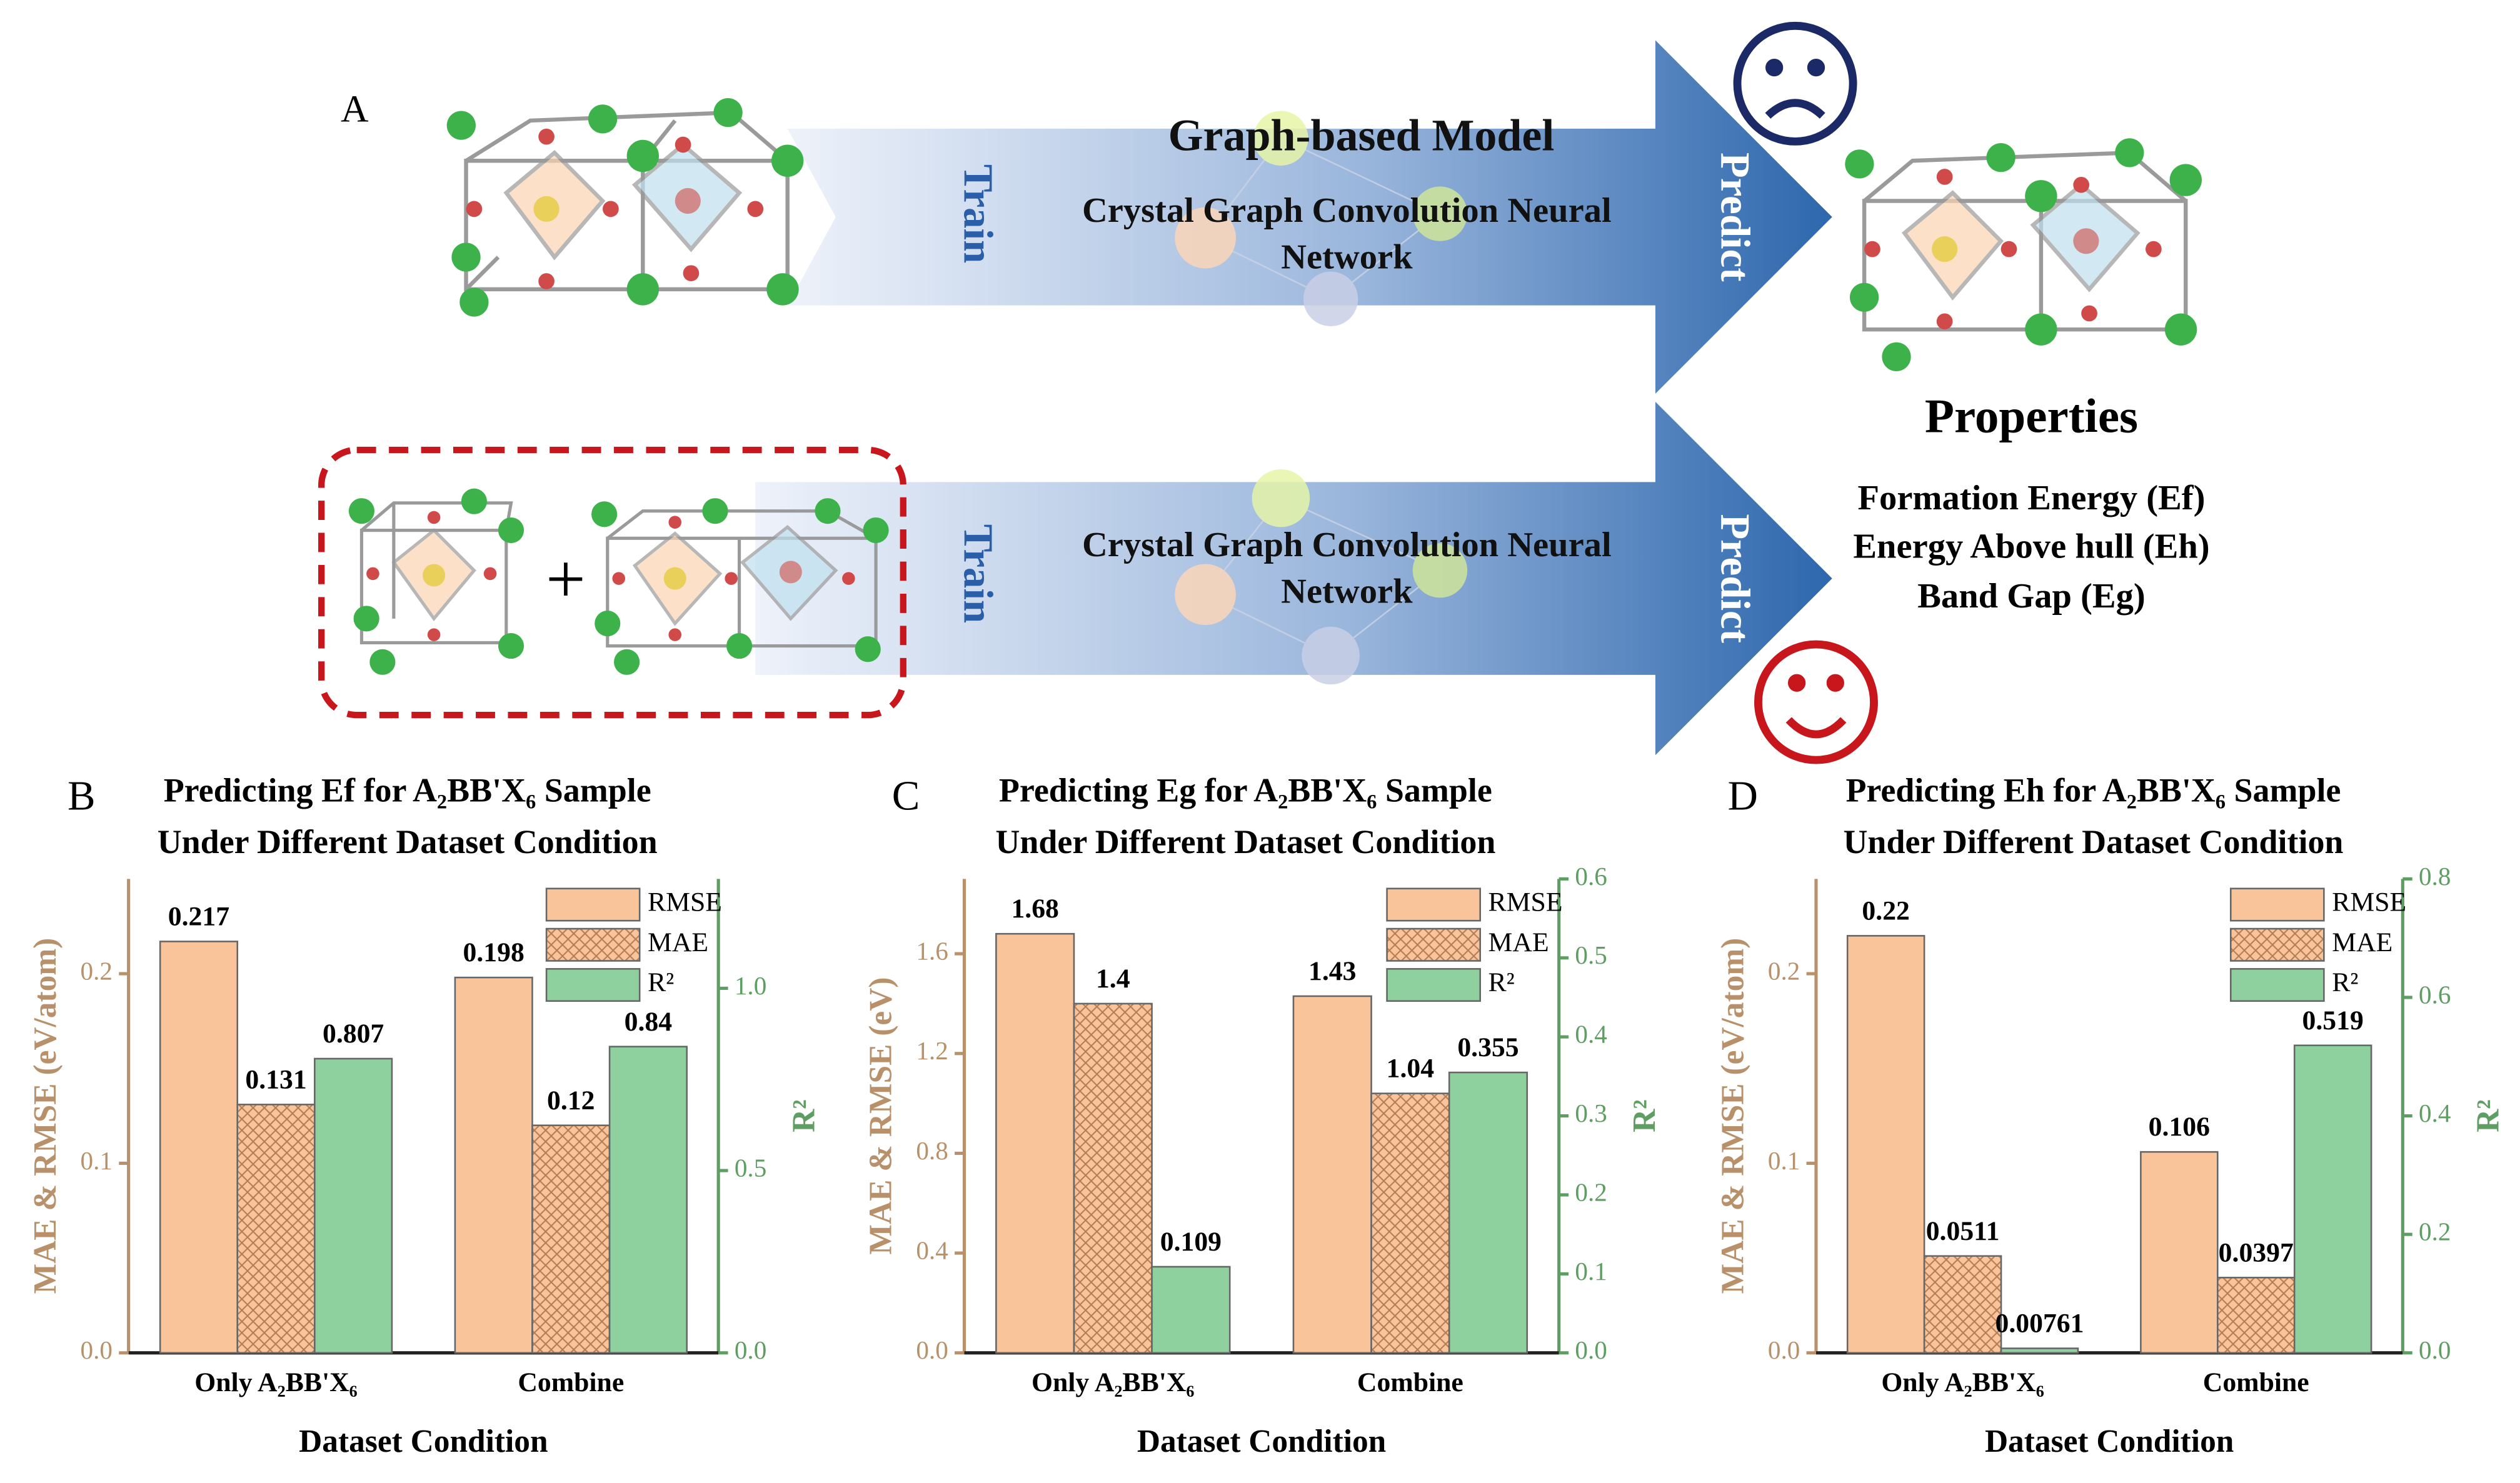  Describe the element at coordinates (275, 1079) in the screenshot. I see `value-label: 0.131` at that location.